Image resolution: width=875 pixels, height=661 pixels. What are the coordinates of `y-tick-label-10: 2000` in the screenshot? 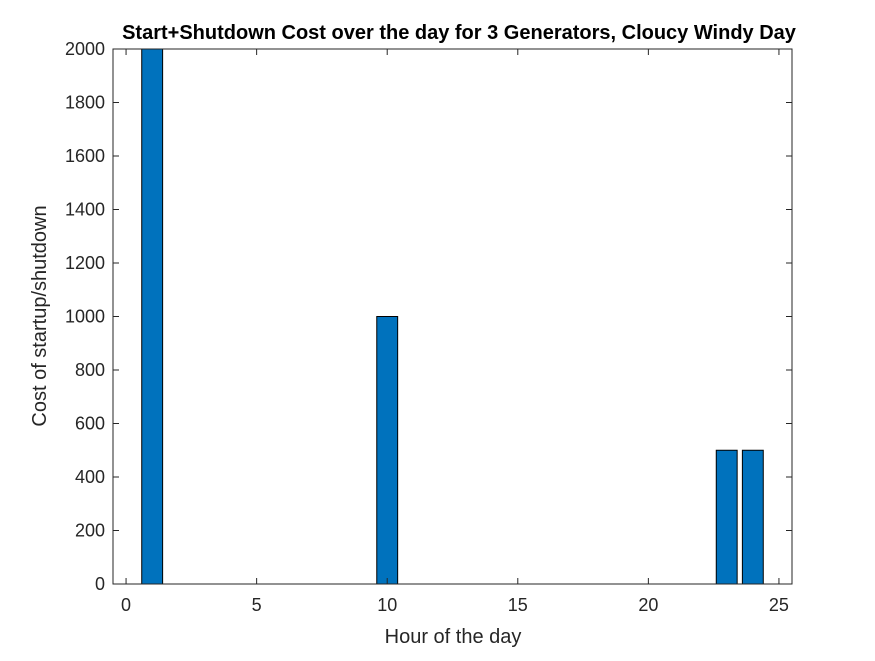 It's located at (85, 49).